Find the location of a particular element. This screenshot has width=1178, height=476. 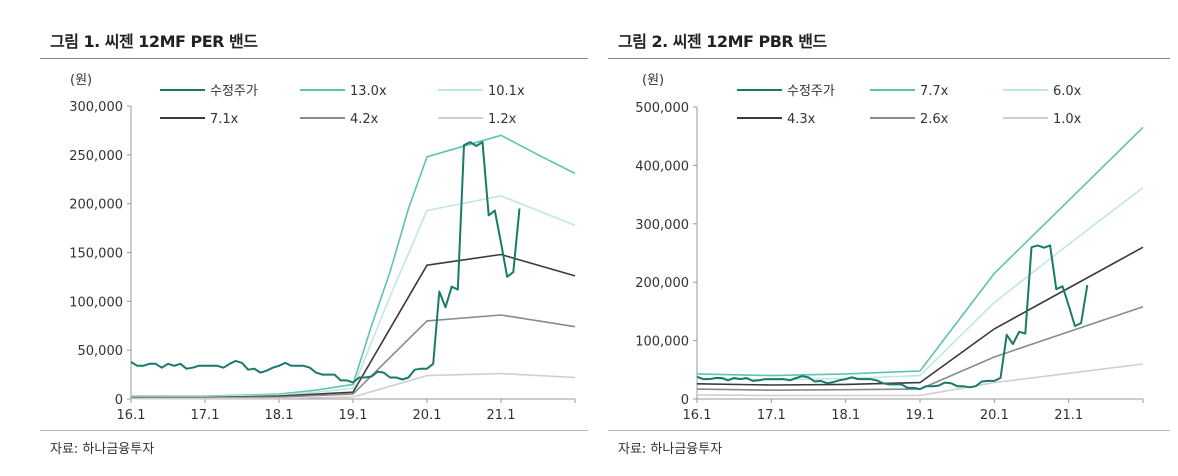

chart2-y-tick-label: 300,000 is located at coordinates (662, 225).